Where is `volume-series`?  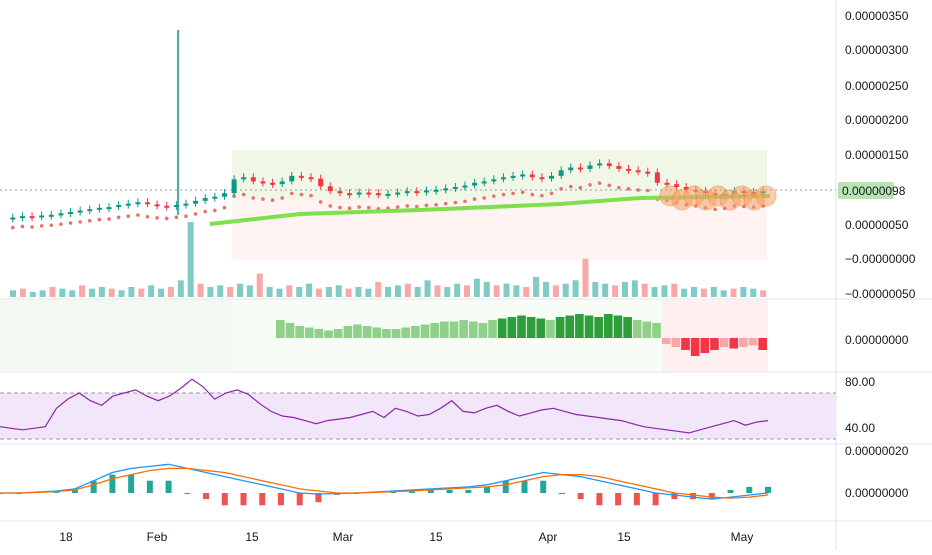
volume-series is located at coordinates (388, 259).